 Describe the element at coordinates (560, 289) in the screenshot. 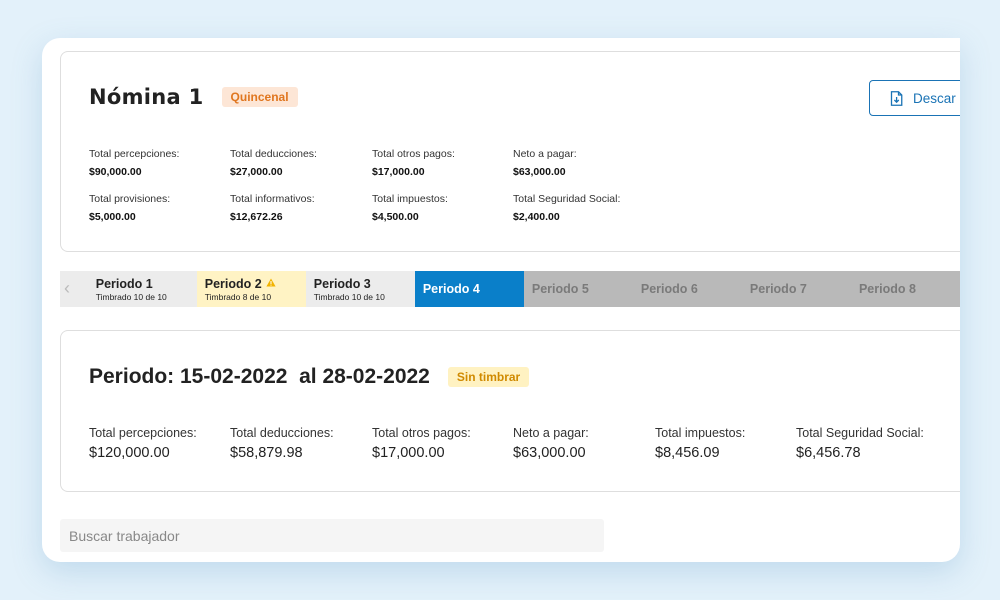

I see `tab-label: Periodo 5` at that location.